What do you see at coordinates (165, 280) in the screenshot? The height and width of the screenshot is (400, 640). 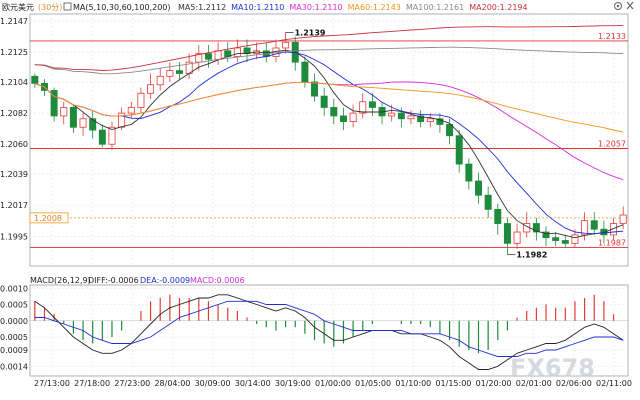 I see `macd-dea-label: DEA:-0.0009` at bounding box center [165, 280].